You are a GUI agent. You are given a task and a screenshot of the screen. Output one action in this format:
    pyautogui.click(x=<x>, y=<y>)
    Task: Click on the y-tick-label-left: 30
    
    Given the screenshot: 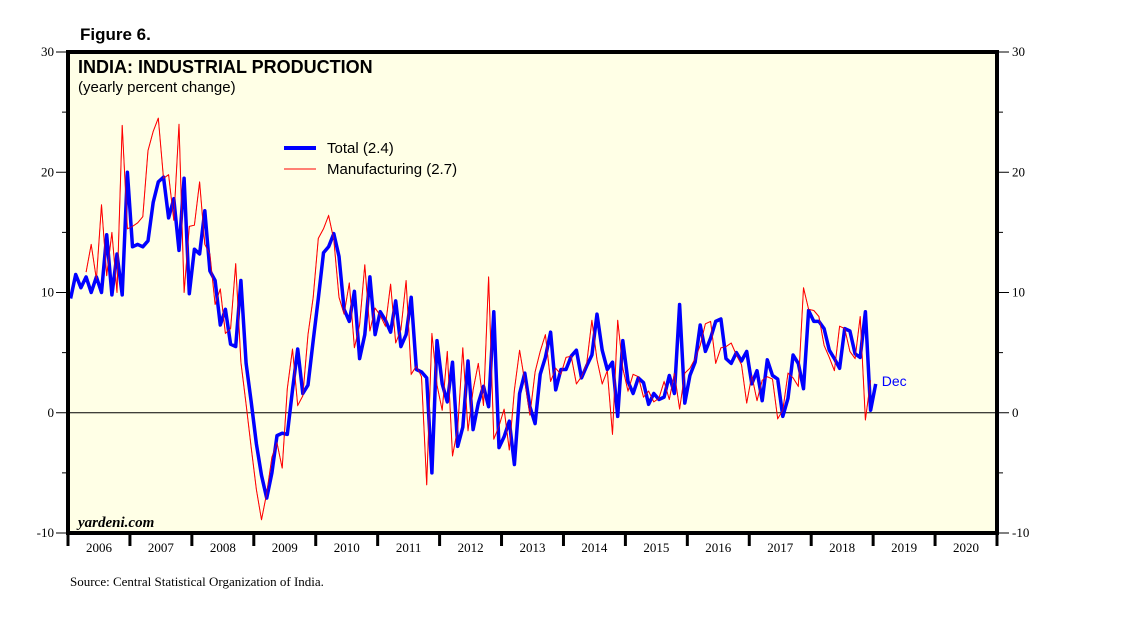 What is the action you would take?
    pyautogui.click(x=47, y=51)
    